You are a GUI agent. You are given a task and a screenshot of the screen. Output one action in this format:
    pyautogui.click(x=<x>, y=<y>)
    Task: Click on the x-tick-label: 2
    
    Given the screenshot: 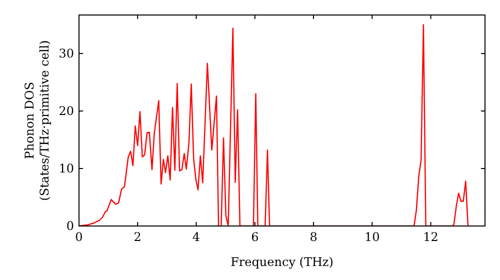 What is the action you would take?
    pyautogui.click(x=138, y=237)
    